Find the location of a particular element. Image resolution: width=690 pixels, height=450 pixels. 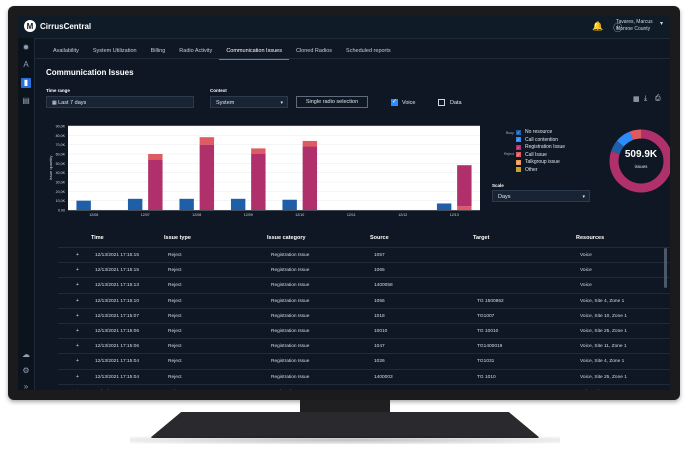

chevron-down-icon: ▾ is located at coordinates (281, 103).